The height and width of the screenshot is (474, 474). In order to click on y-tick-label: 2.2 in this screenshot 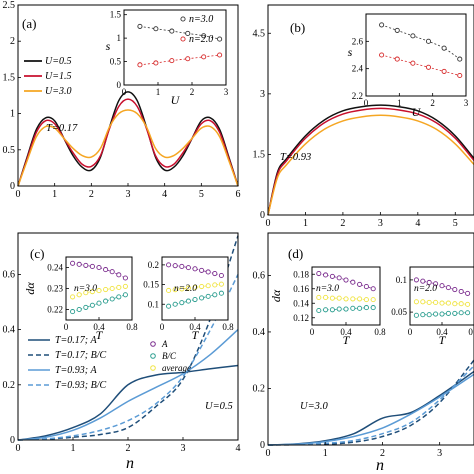, I will do `click(357, 96)`.